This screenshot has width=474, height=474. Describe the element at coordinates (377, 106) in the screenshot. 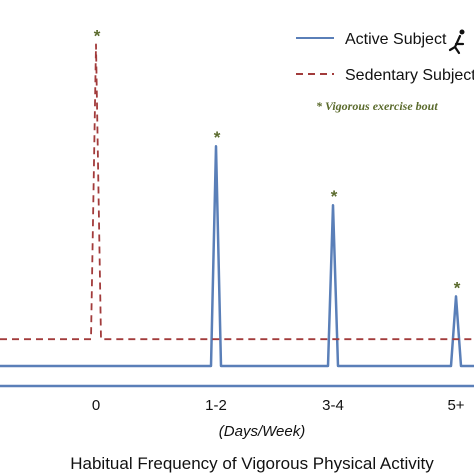

I see `exercise-bout-note: * Vigorous exercise bout` at that location.